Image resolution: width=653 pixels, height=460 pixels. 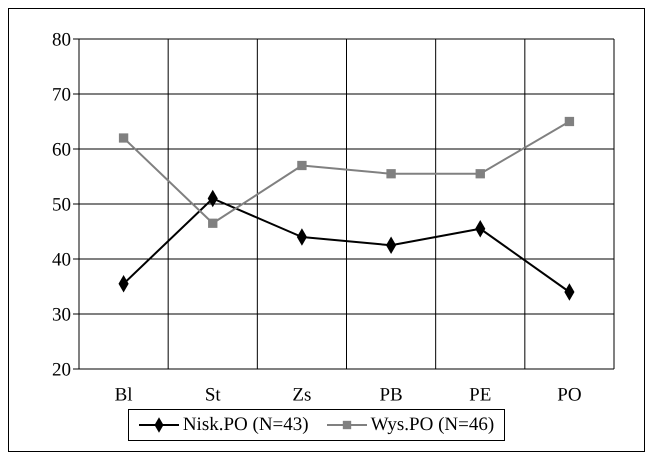 I want to click on y-tick-label: 30, so click(x=61, y=315).